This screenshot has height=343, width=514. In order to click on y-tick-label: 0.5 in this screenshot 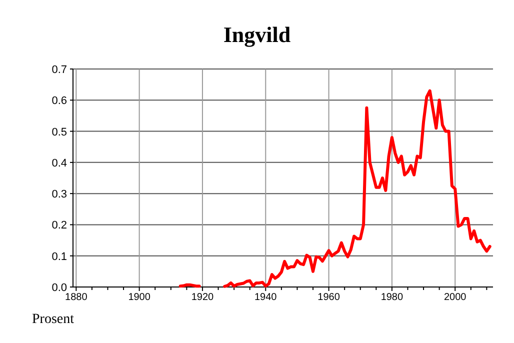, I will do `click(59, 132)`.